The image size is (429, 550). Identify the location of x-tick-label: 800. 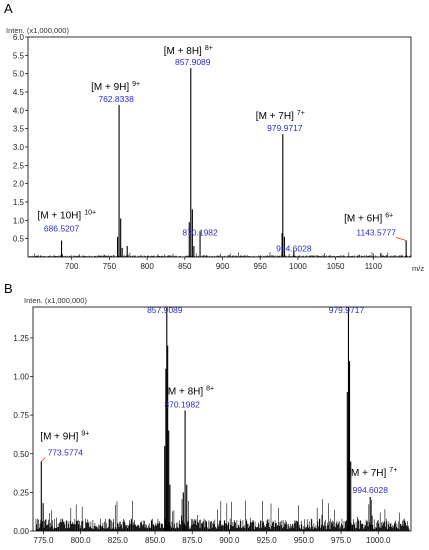
(147, 266).